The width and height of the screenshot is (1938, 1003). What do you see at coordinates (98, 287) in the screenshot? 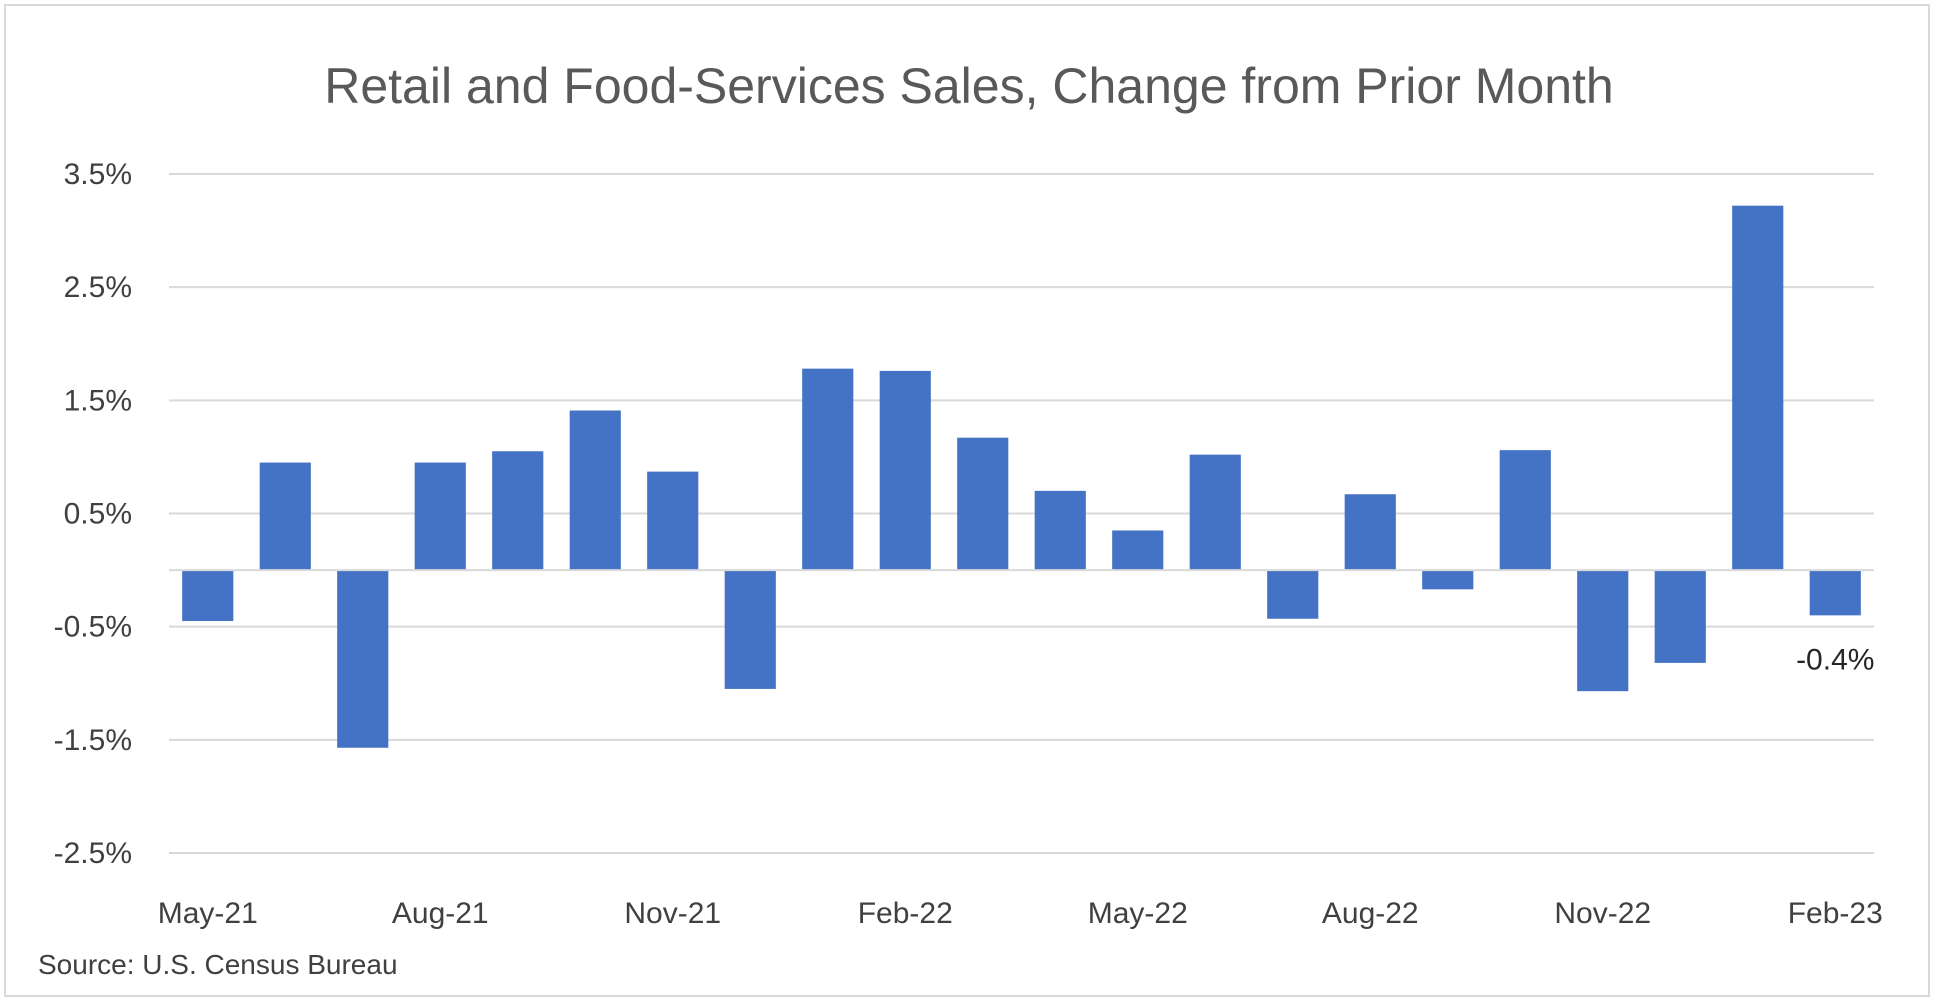
I see `y-tick-label: 2.5%` at bounding box center [98, 287].